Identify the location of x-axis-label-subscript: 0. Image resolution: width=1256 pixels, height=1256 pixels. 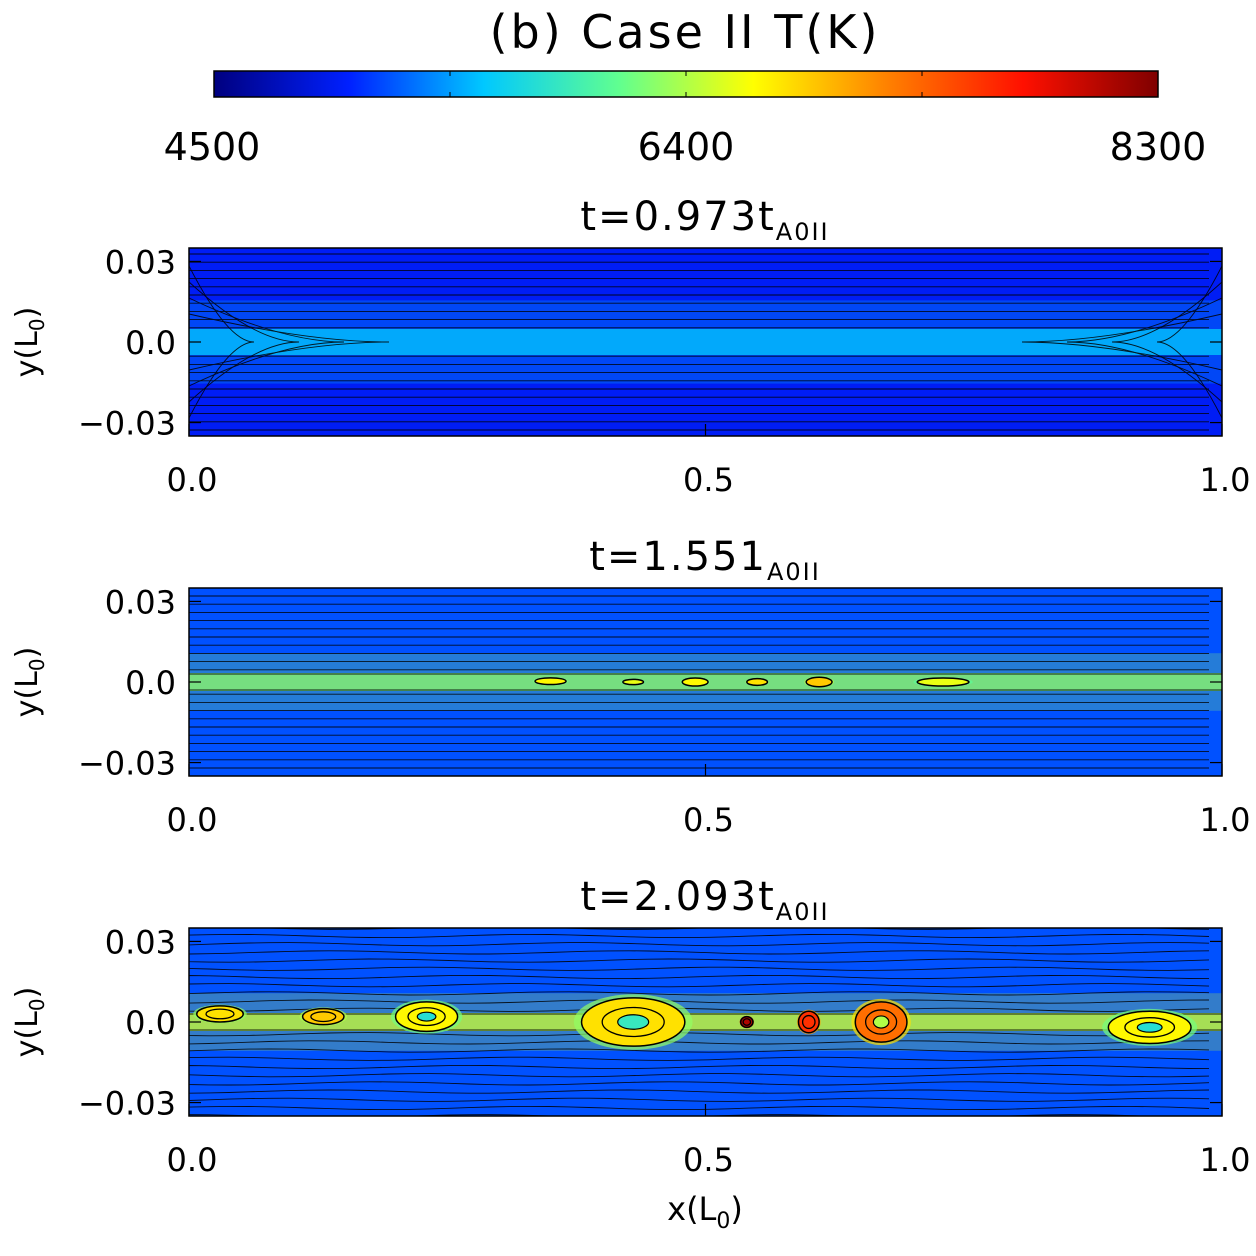
(723, 1221).